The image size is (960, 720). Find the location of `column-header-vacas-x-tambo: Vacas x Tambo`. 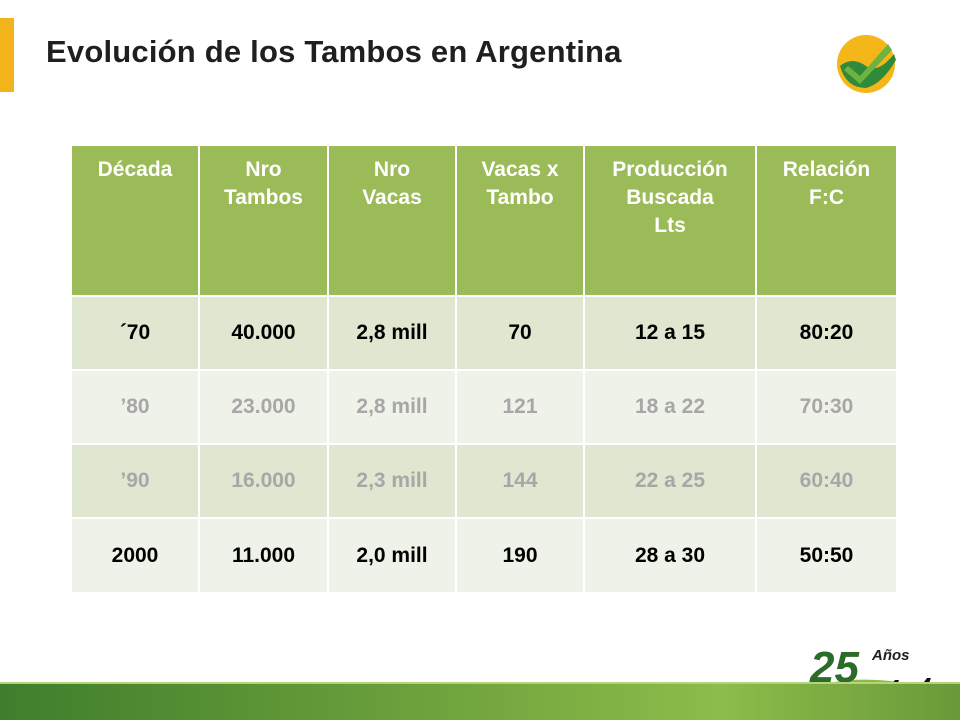

column-header-vacas-x-tambo: Vacas x Tambo is located at coordinates (519, 221).